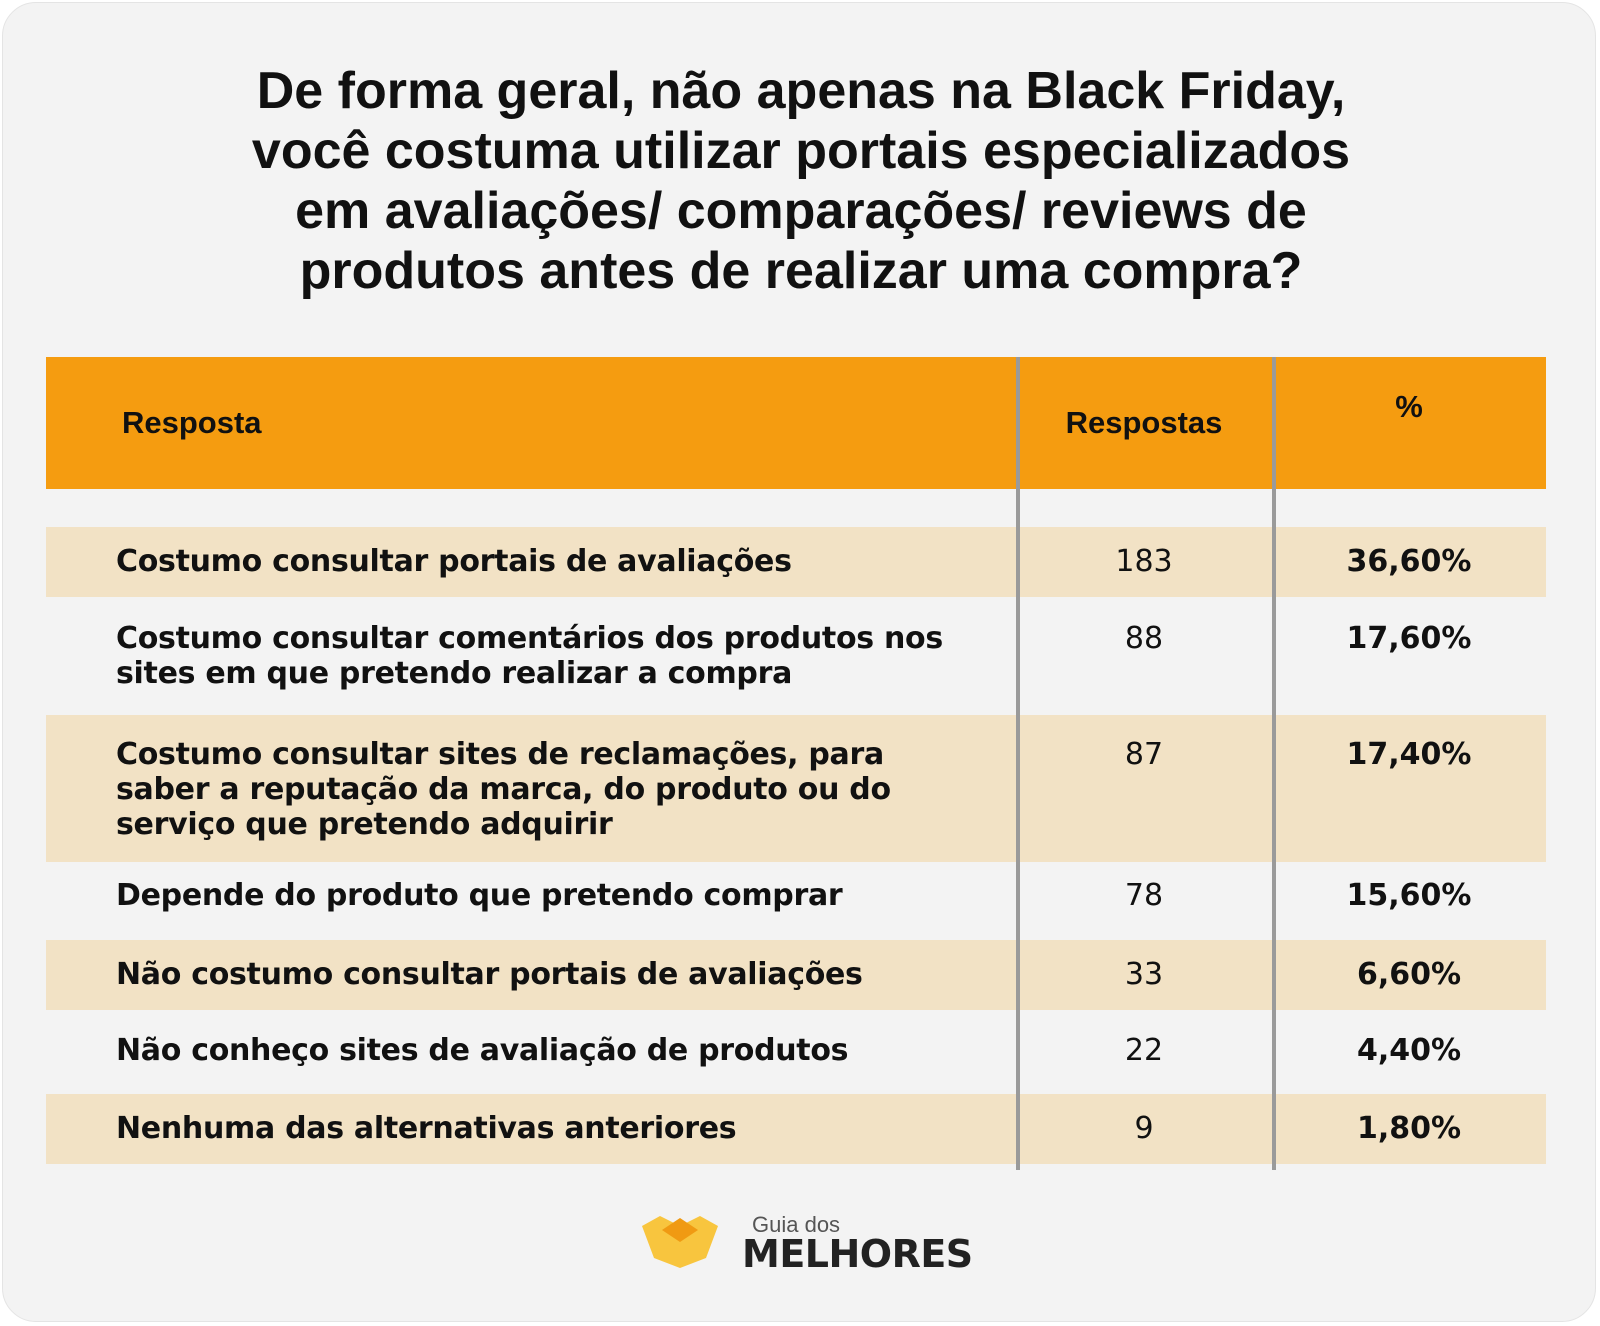  Describe the element at coordinates (1144, 974) in the screenshot. I see `row-count: 33` at that location.